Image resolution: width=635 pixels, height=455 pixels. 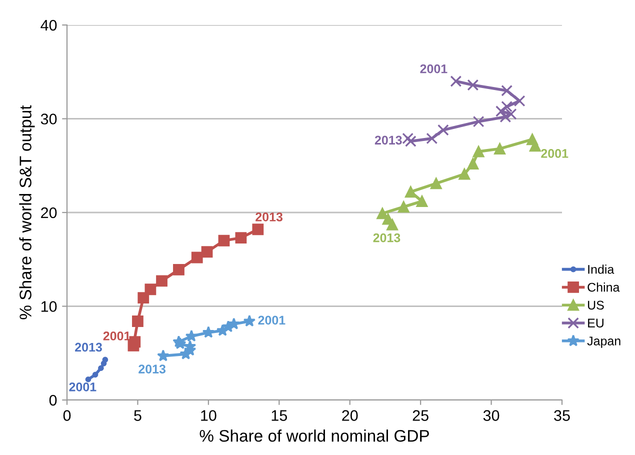 What do you see at coordinates (562, 415) in the screenshot?
I see `x-tick-label: 35` at bounding box center [562, 415].